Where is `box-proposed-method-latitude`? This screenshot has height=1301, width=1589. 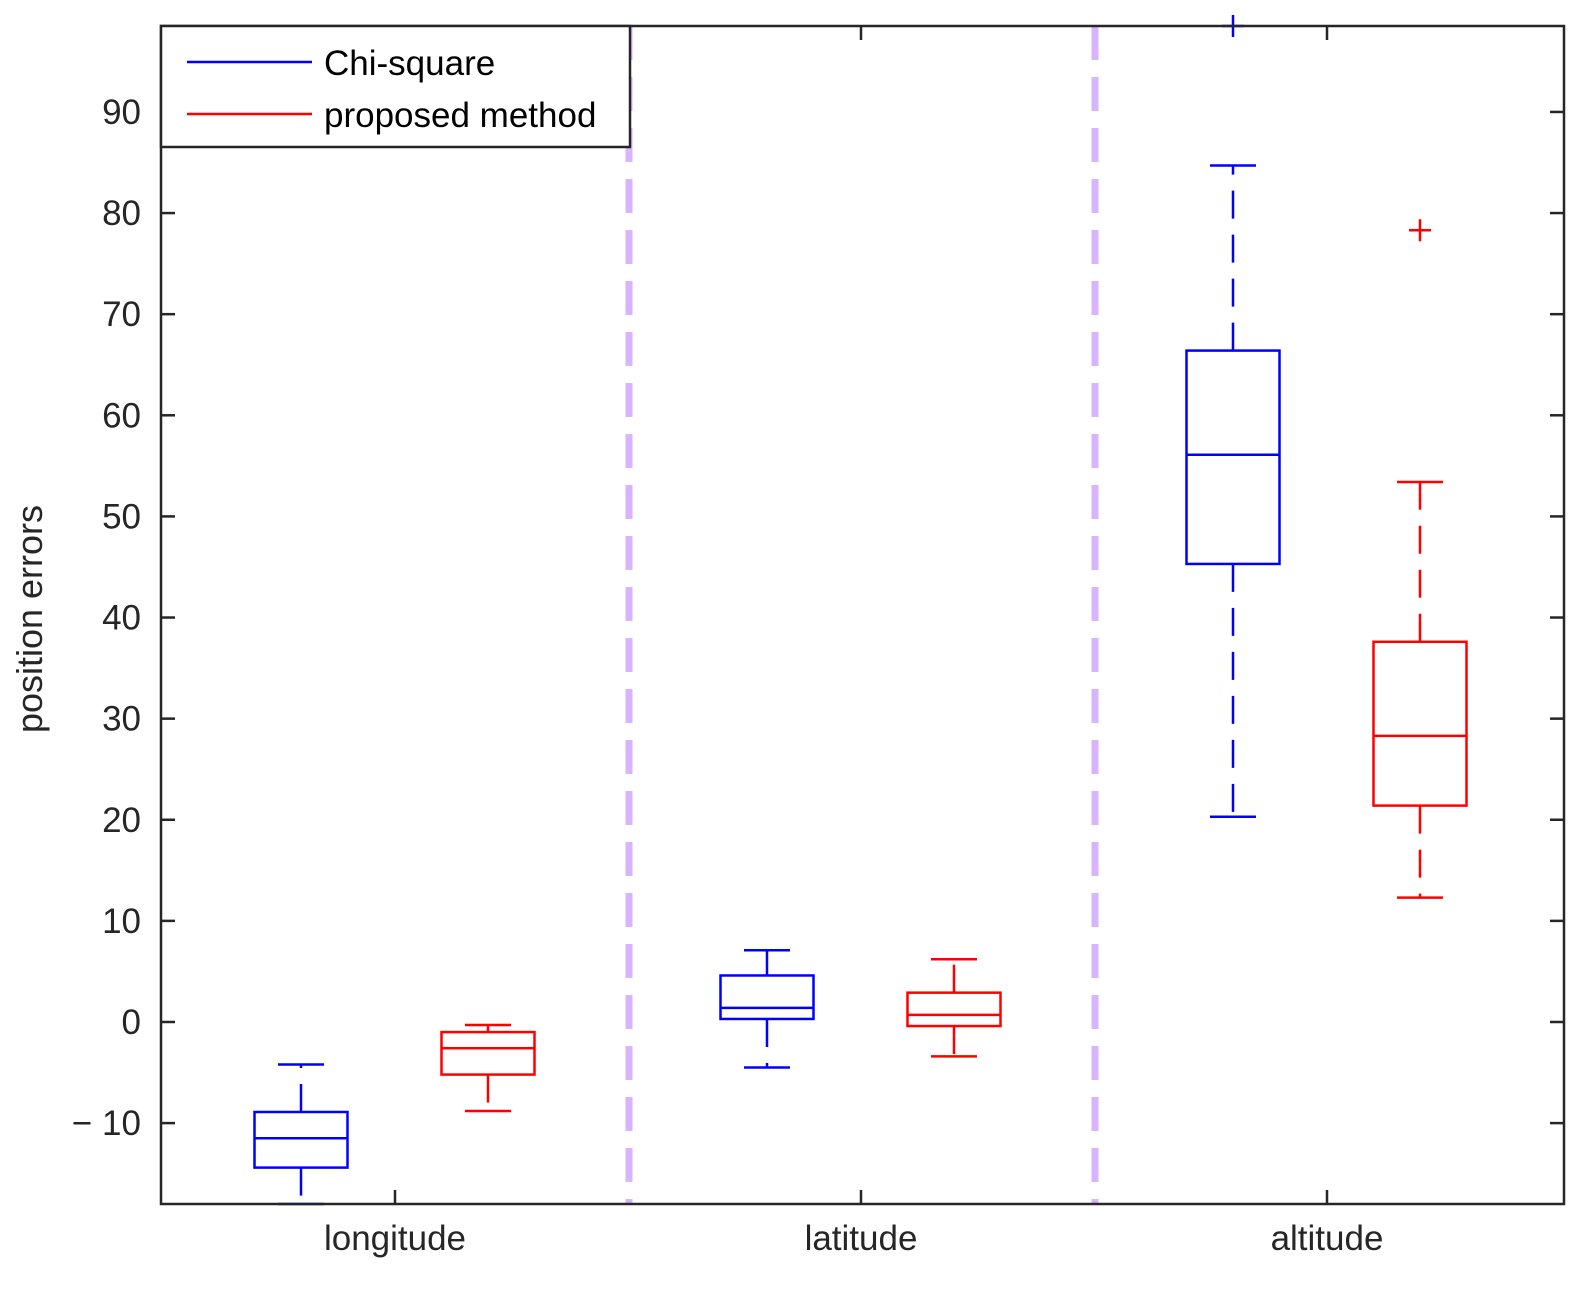
box-proposed-method-latitude is located at coordinates (954, 1008).